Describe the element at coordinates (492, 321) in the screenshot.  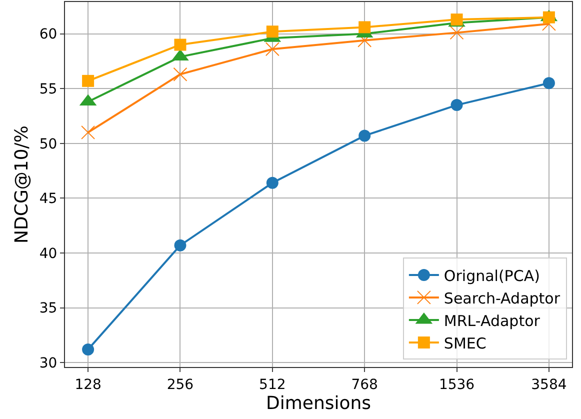
I see `legend-label: MRL-Adaptor` at that location.